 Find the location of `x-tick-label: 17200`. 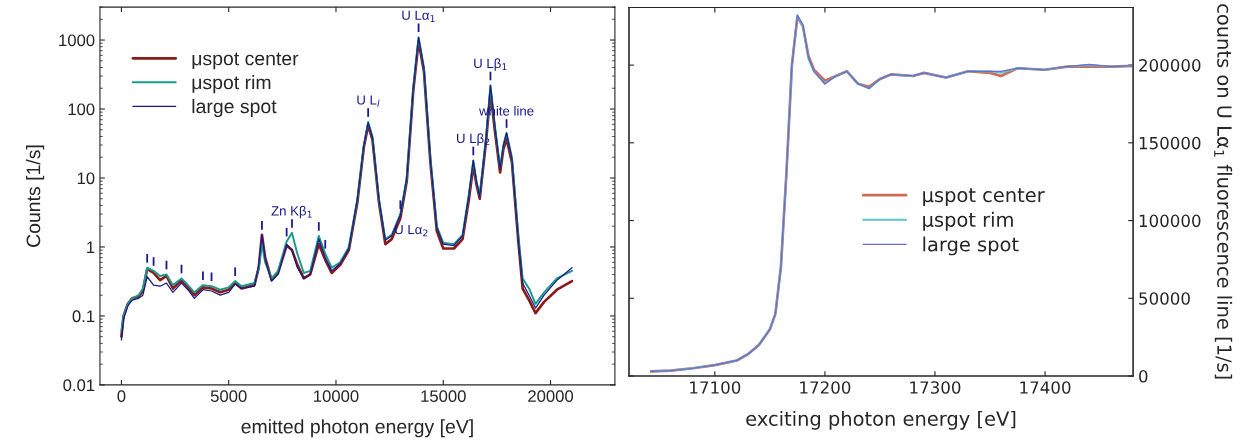

x-tick-label: 17200 is located at coordinates (825, 387).